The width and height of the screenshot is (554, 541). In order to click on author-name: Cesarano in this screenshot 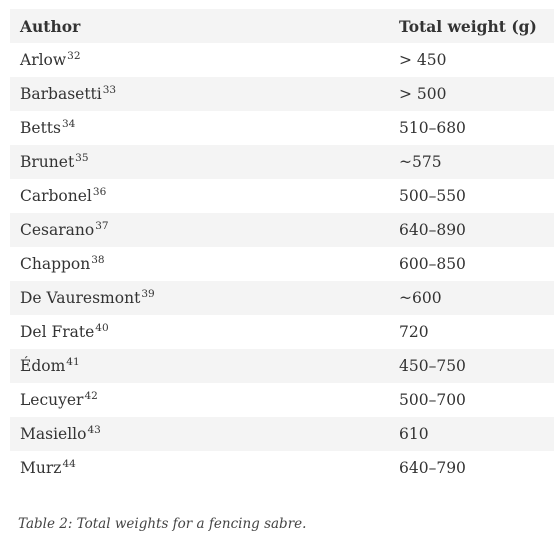, I will do `click(57, 230)`.